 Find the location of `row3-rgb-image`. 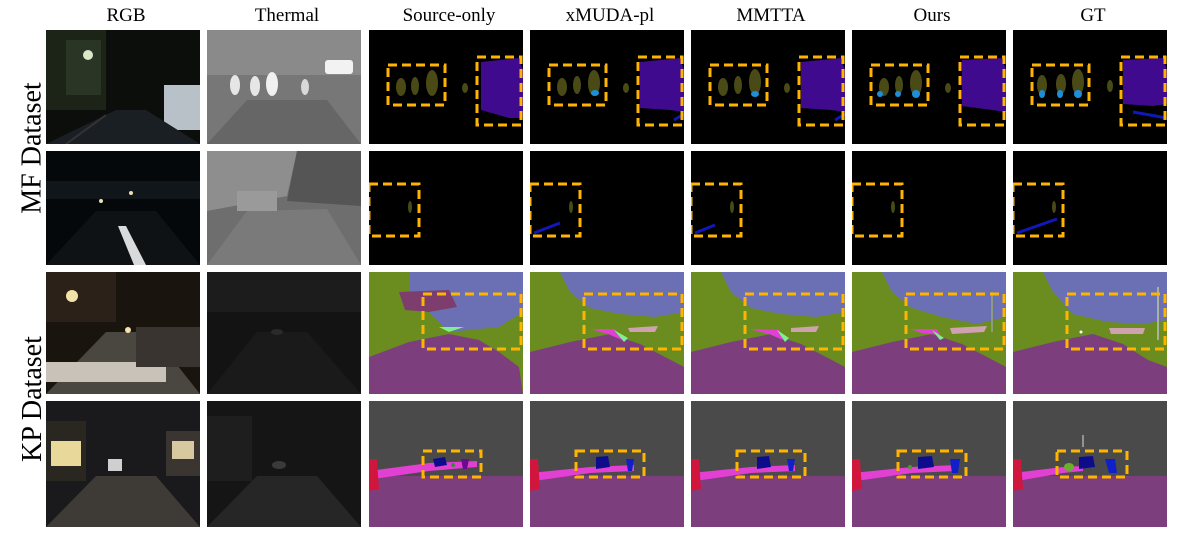

row3-rgb-image is located at coordinates (123, 333).